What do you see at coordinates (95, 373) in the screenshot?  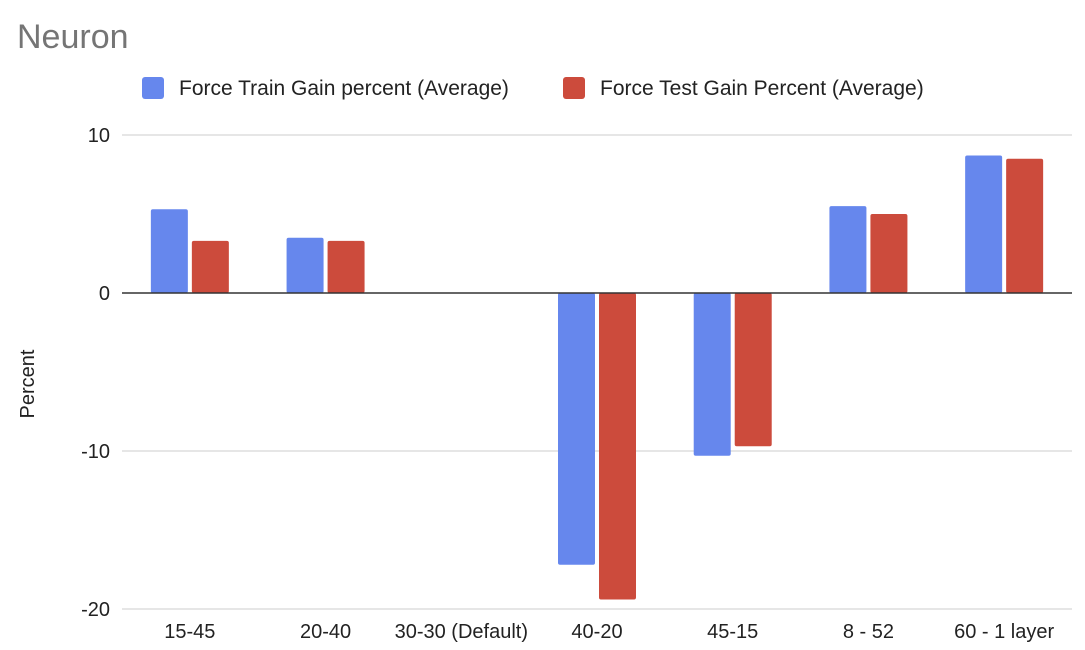 I see `y-axis-ticks: 10 0 -10 -20` at bounding box center [95, 373].